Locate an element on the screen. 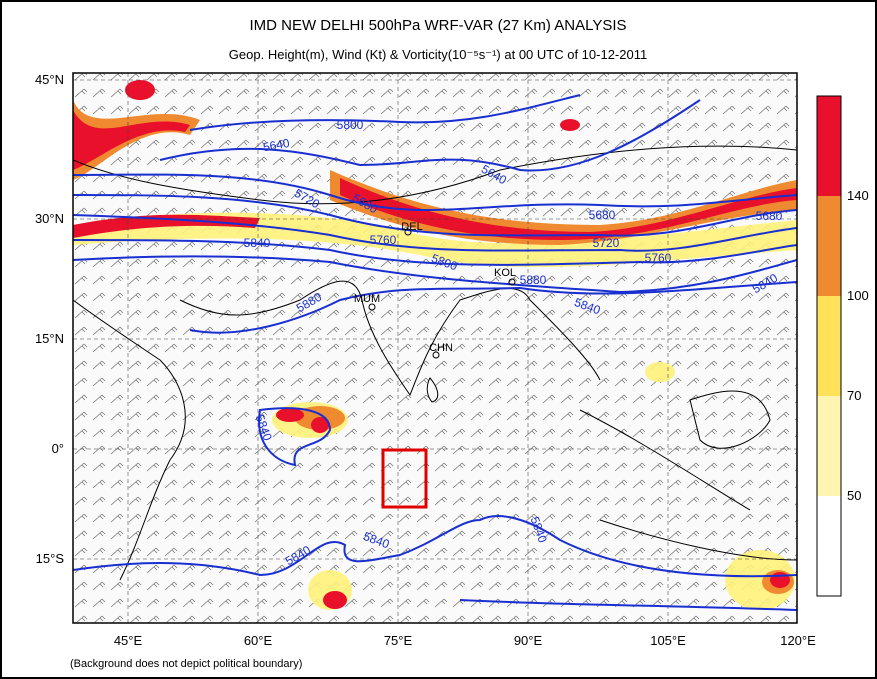  colorbar-label: 100 is located at coordinates (858, 295).